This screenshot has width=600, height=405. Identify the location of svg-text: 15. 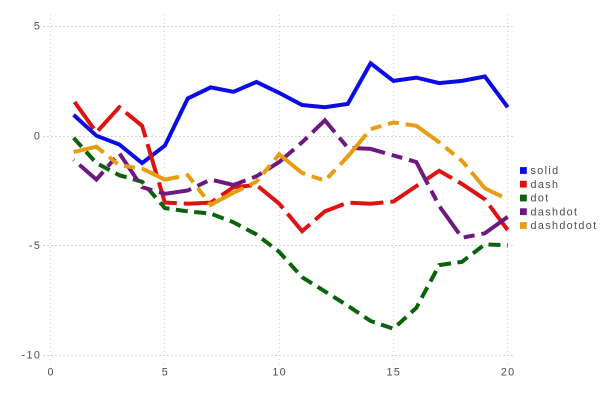
(394, 373).